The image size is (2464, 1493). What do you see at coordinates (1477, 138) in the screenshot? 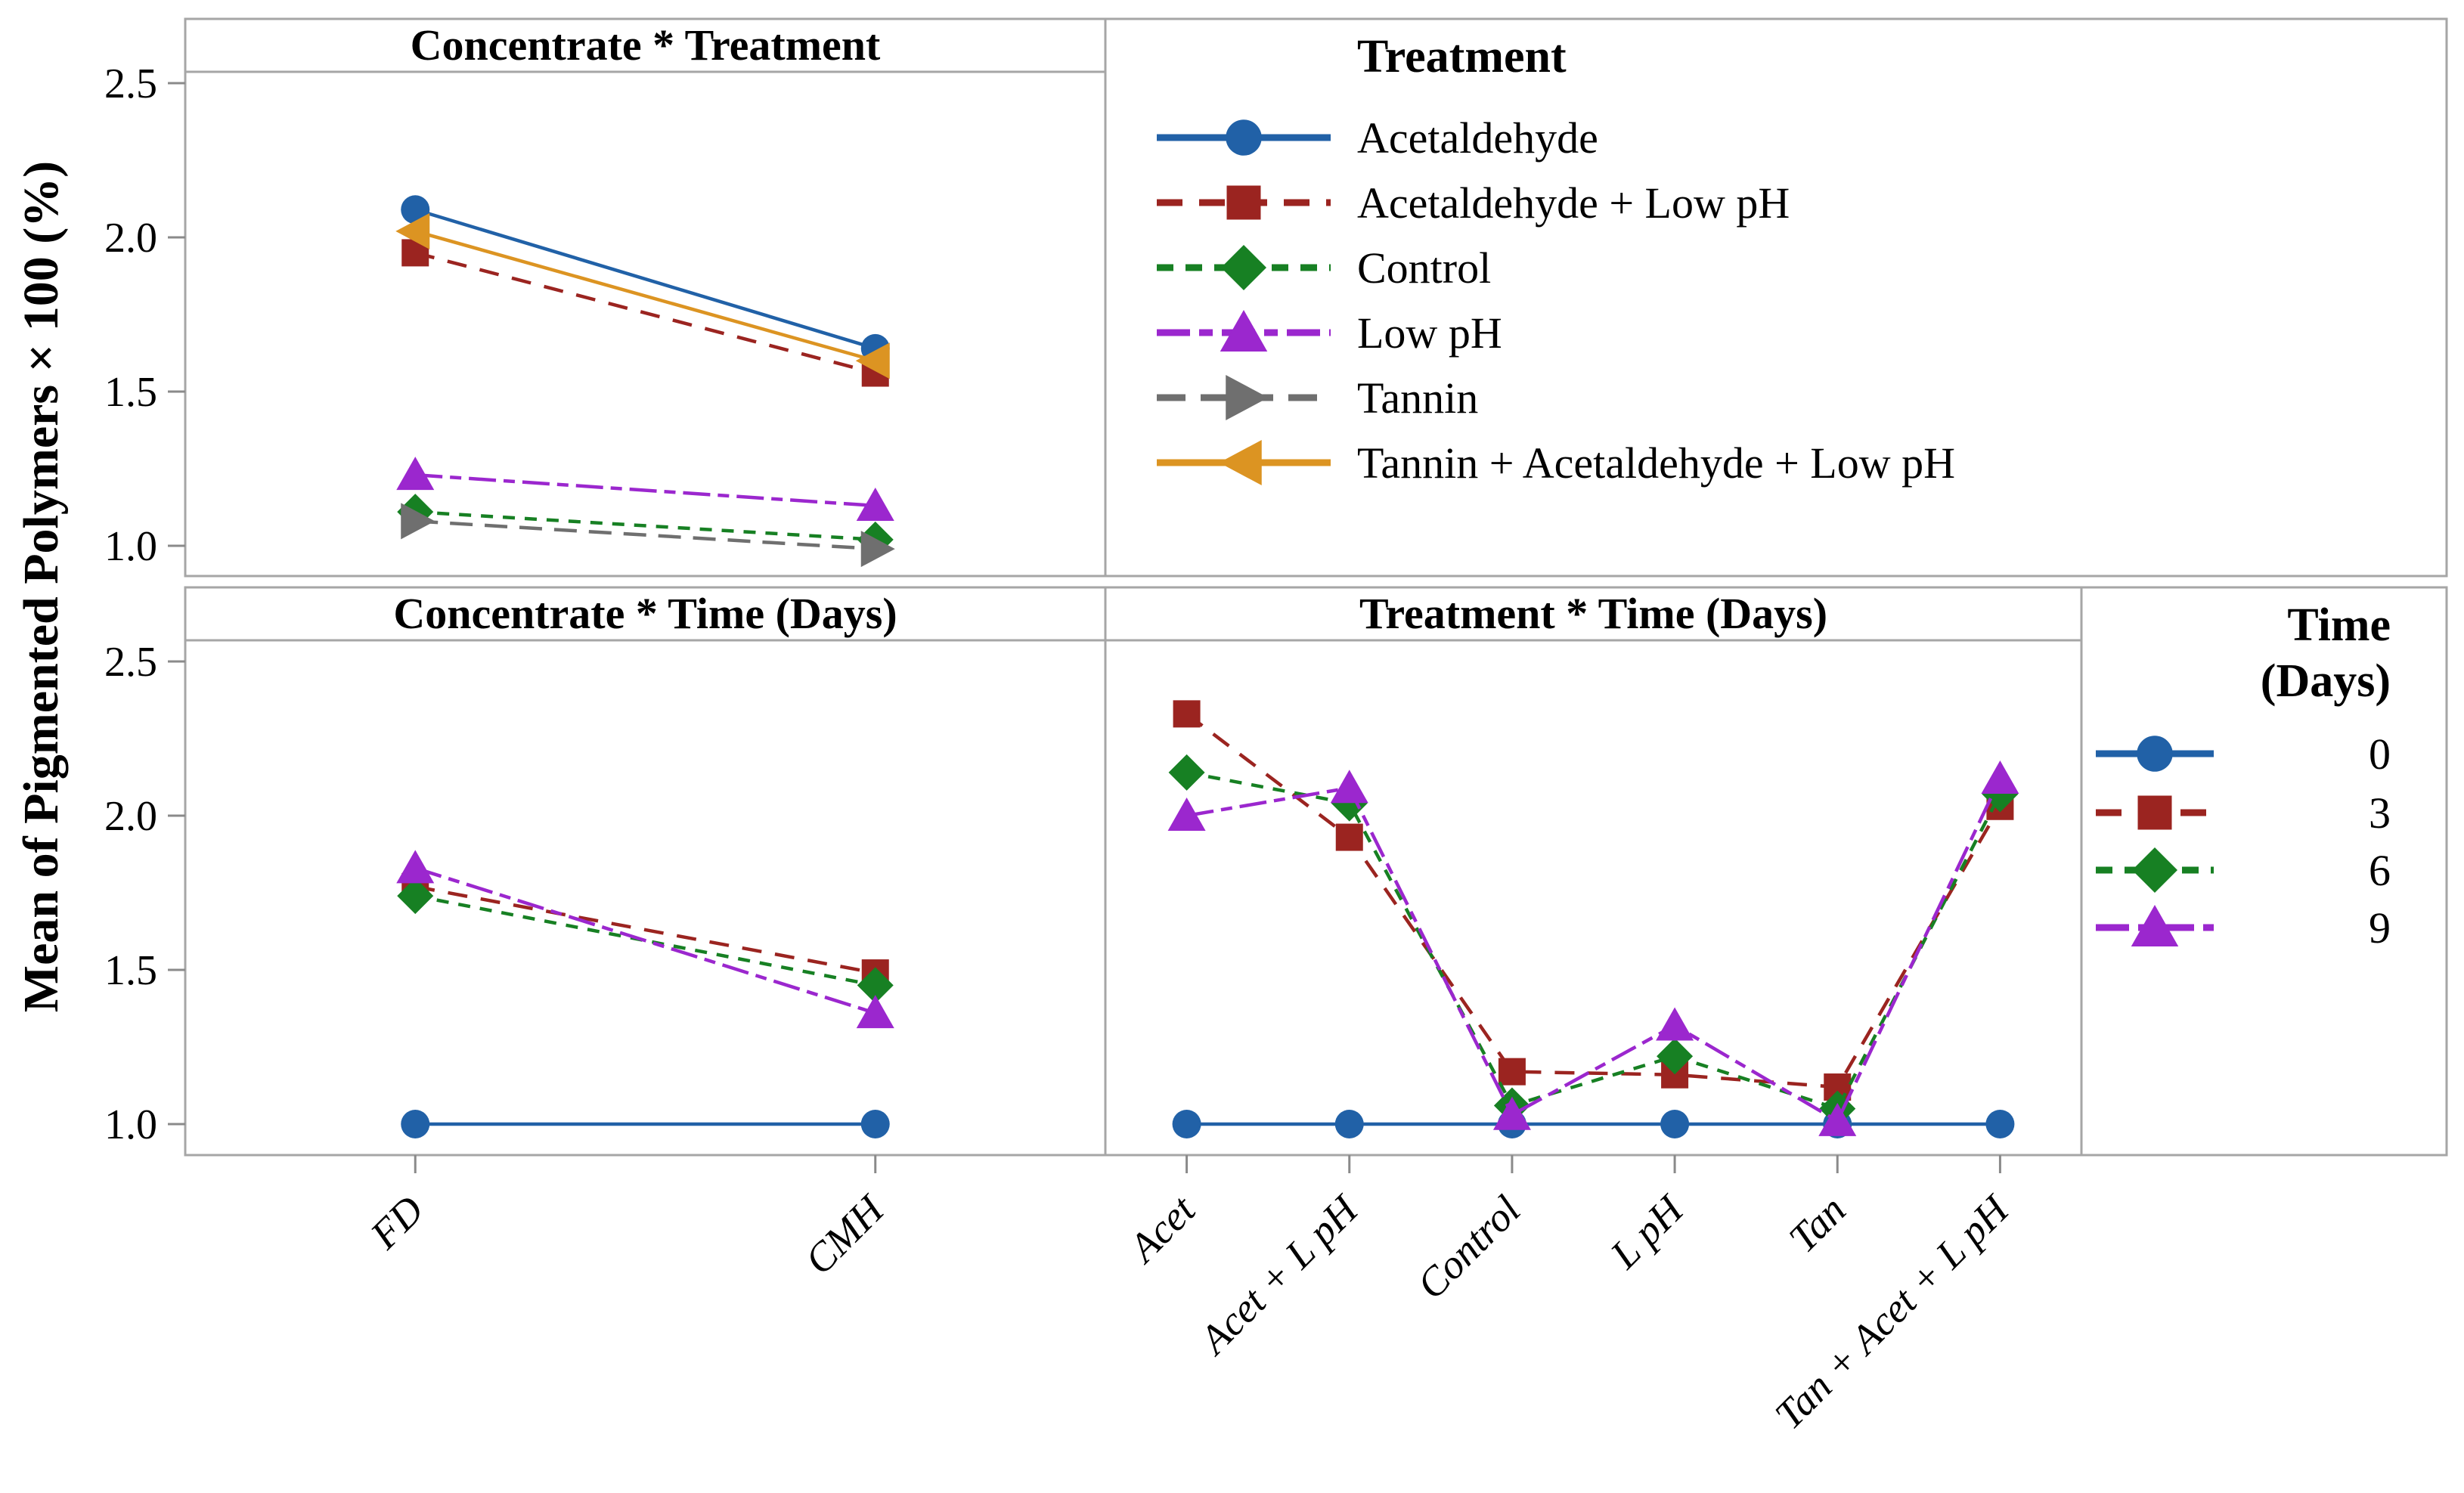
I see `legend-label-acetaldehyde: Acetaldehyde` at bounding box center [1477, 138].